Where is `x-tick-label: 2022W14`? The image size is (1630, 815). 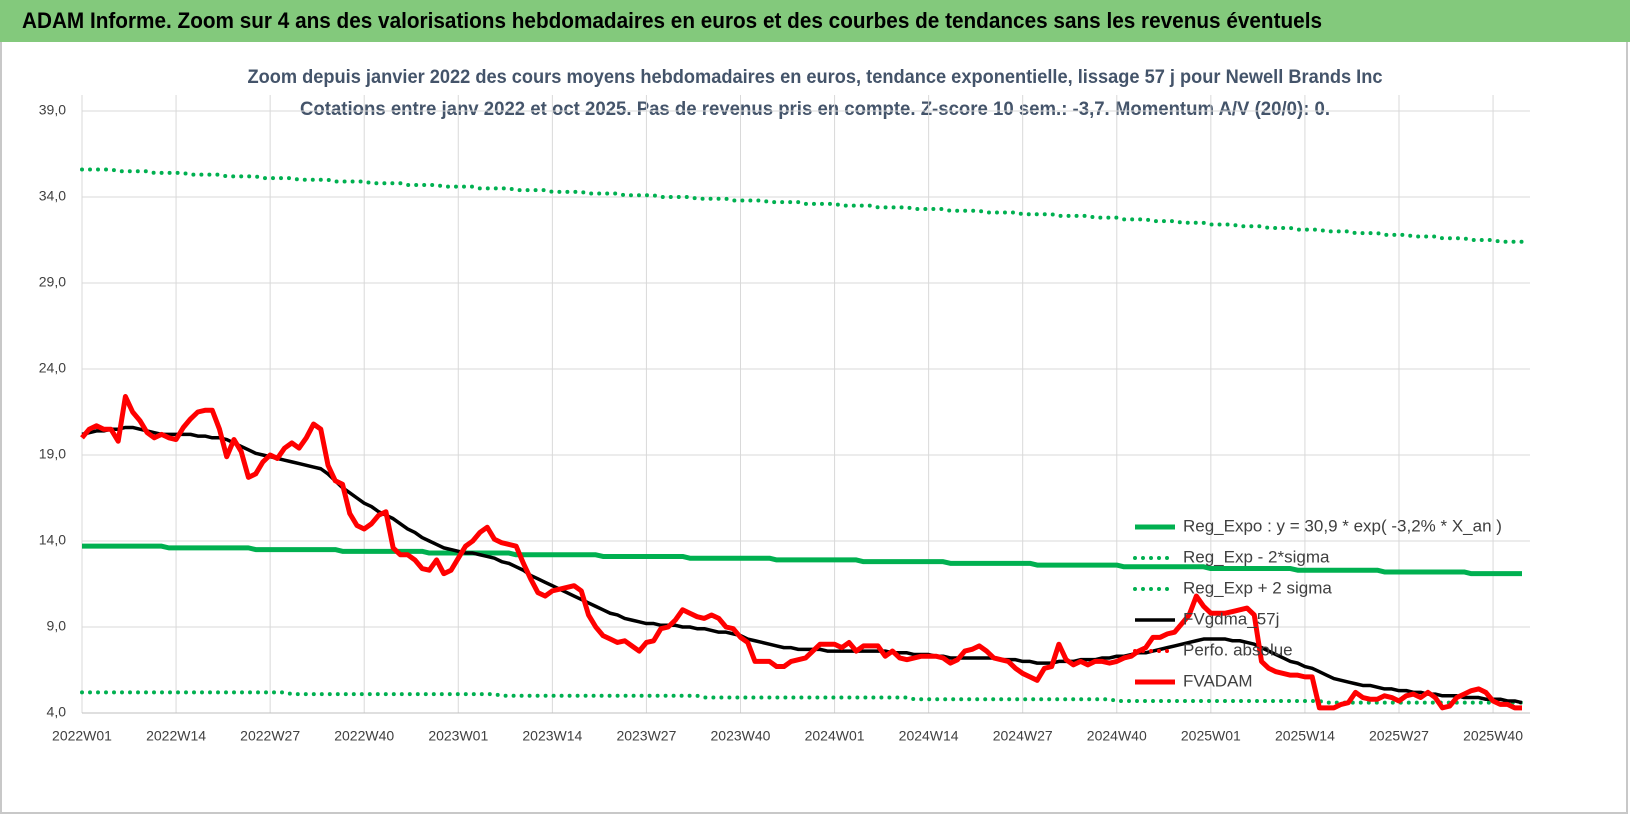
x-tick-label: 2022W14 is located at coordinates (176, 736).